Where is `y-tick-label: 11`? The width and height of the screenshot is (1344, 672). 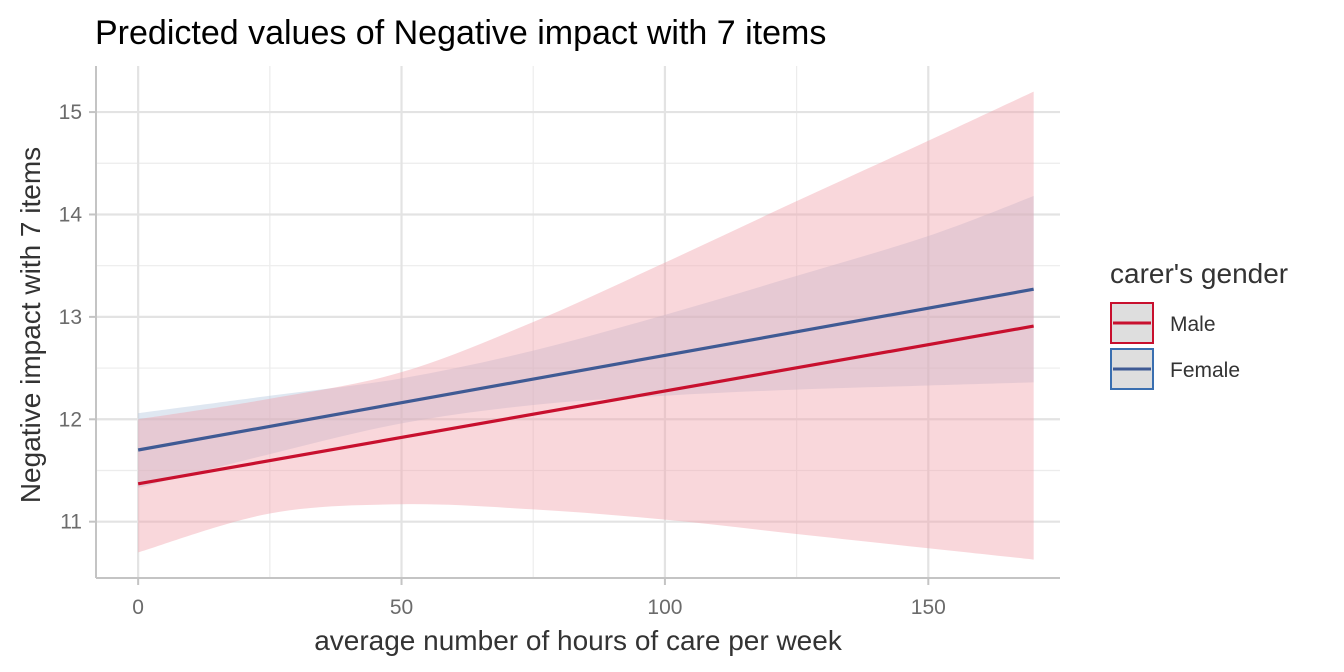 y-tick-label: 11 is located at coordinates (71, 522).